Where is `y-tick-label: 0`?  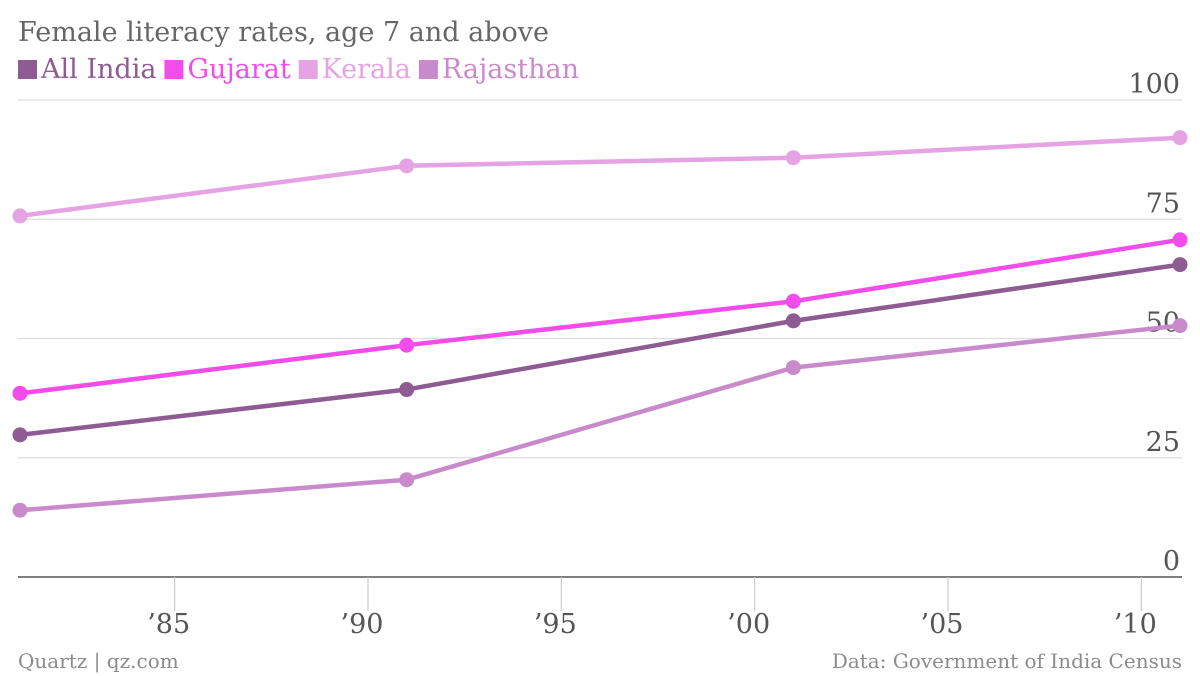
y-tick-label: 0 is located at coordinates (1171, 561).